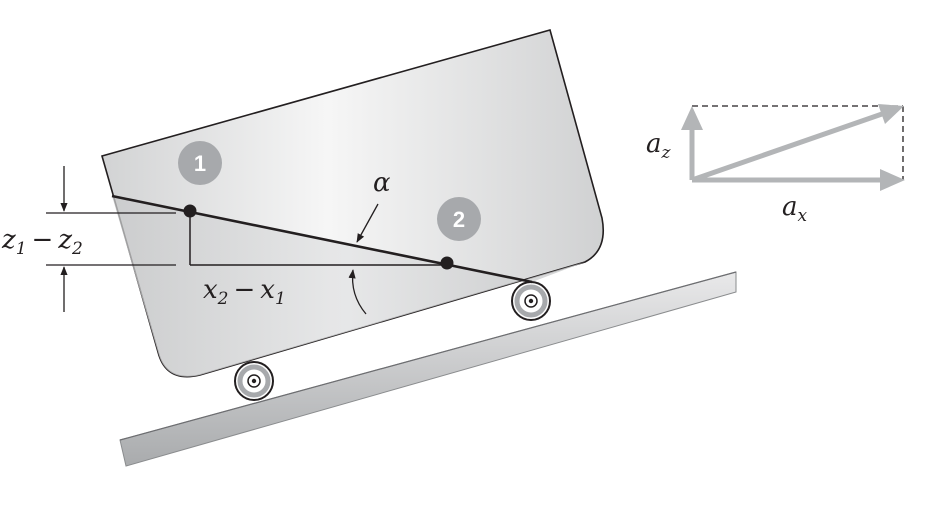 The image size is (949, 514). I want to click on ax-vector-head, so click(892, 180).